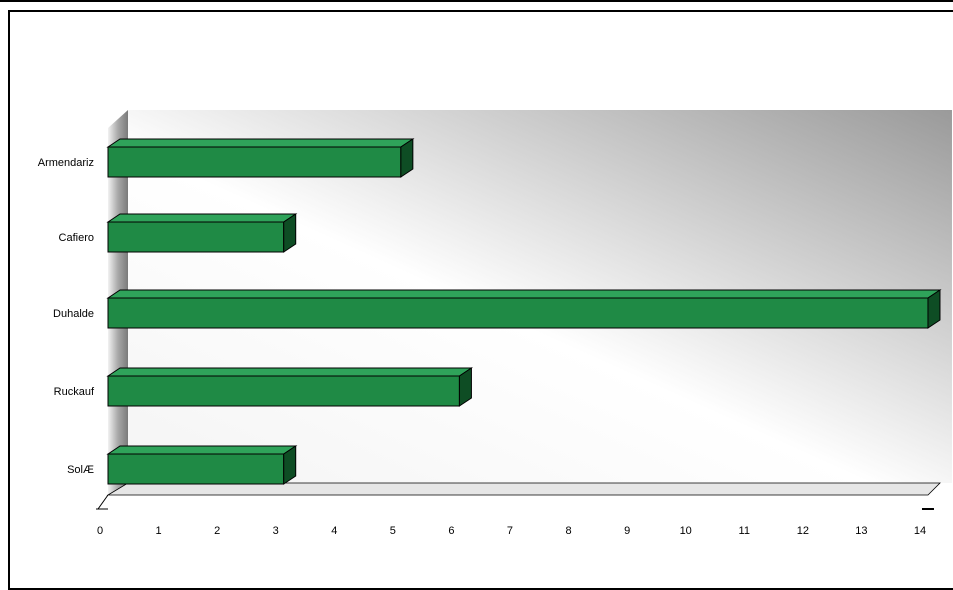 The height and width of the screenshot is (590, 953). Describe the element at coordinates (523, 489) in the screenshot. I see `floor` at that location.